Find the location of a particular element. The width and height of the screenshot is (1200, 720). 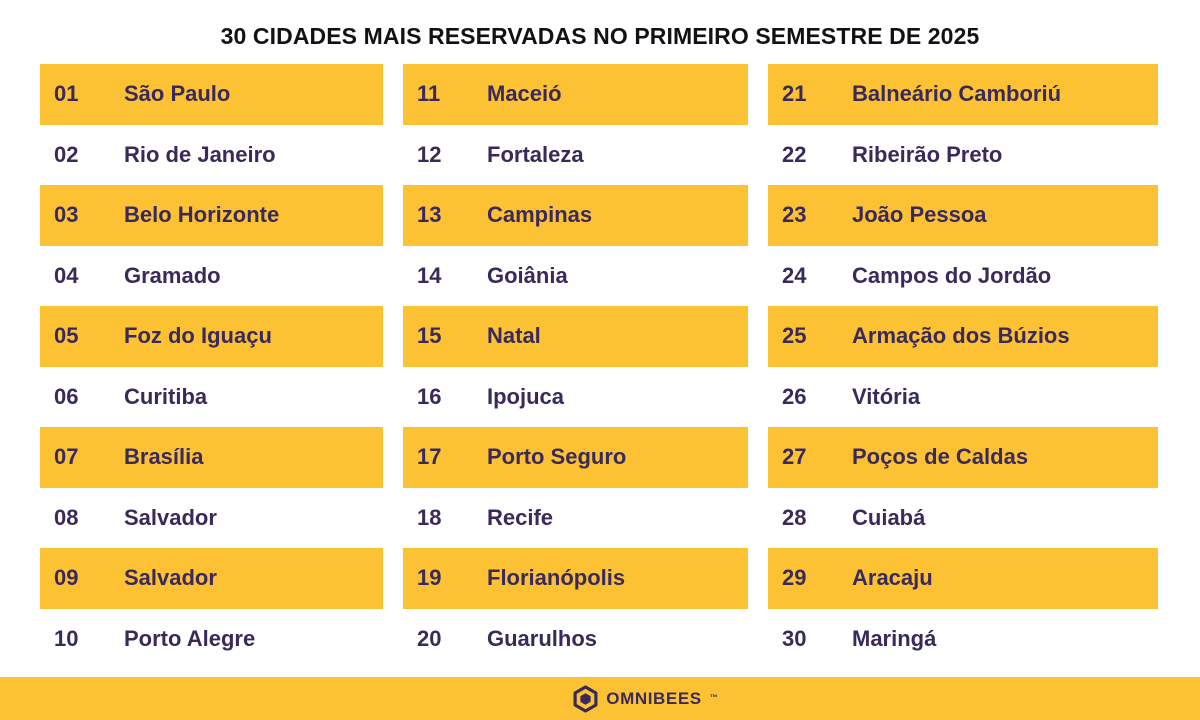

city-name: Maceió is located at coordinates (524, 94).